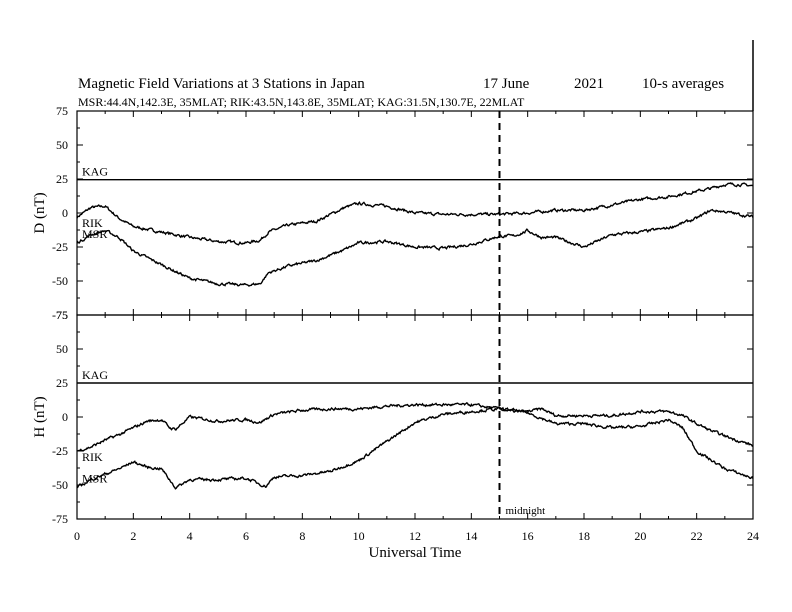  I want to click on y-axis-title: D (nT), so click(40, 212).